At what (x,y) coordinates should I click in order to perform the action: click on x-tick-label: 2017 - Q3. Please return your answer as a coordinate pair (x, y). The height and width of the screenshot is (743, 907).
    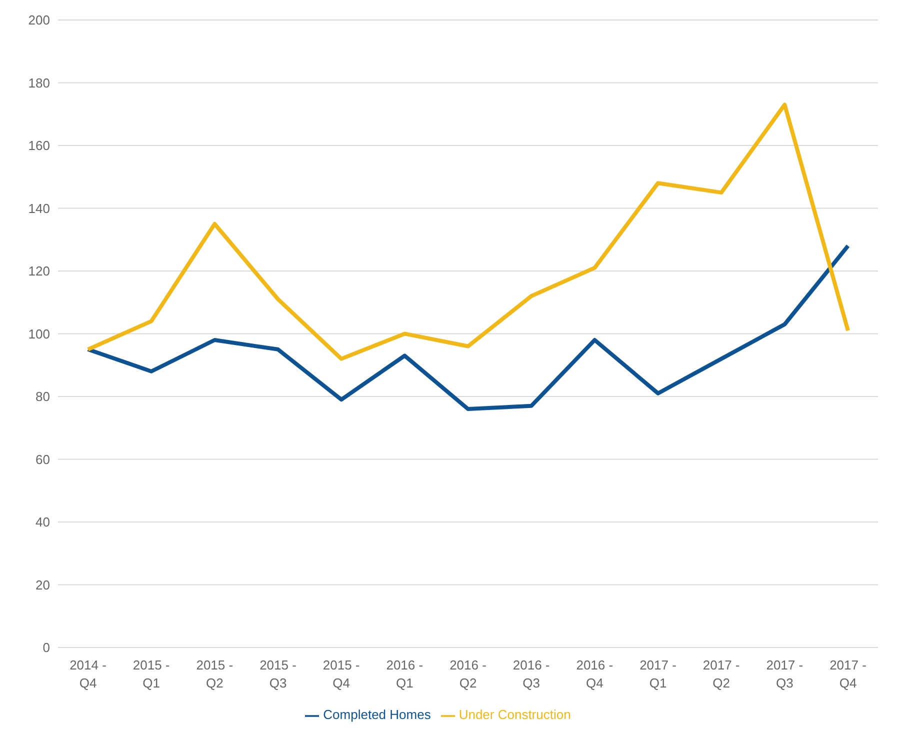
    Looking at the image, I should click on (785, 673).